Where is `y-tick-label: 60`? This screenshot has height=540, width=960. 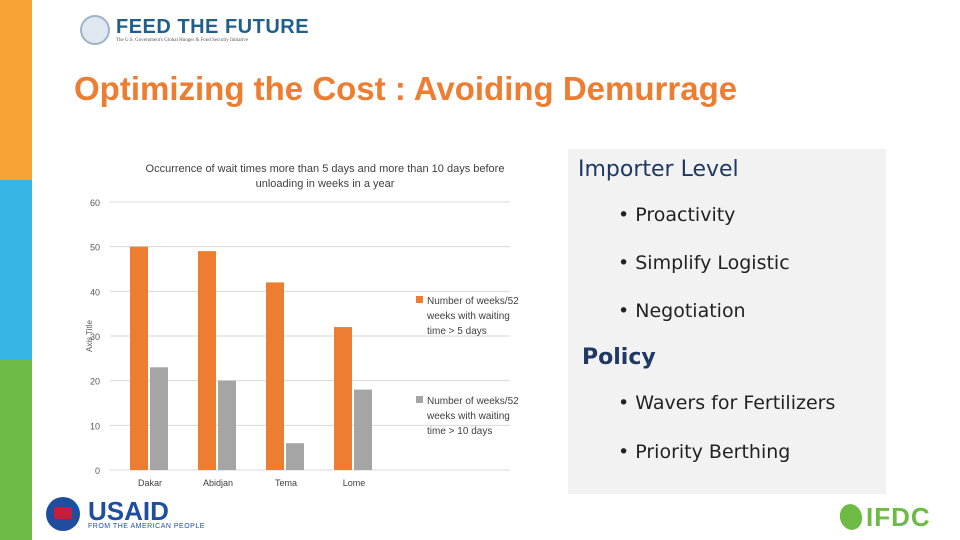
y-tick-label: 60 is located at coordinates (95, 203).